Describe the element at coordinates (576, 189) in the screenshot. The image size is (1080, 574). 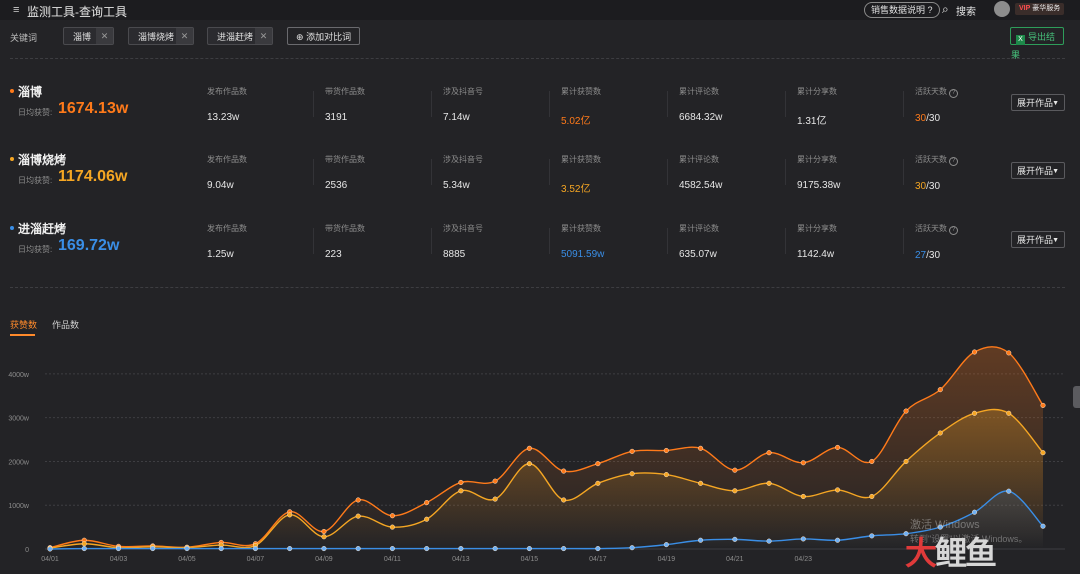
I see `metric-value: 3.52亿` at that location.